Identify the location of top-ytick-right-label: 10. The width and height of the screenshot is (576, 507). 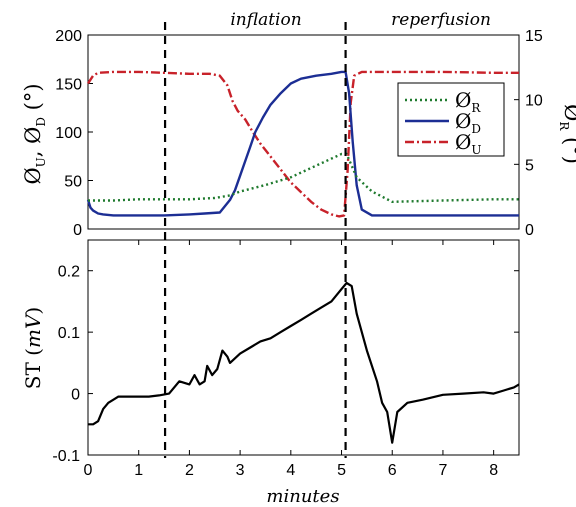
(534, 101).